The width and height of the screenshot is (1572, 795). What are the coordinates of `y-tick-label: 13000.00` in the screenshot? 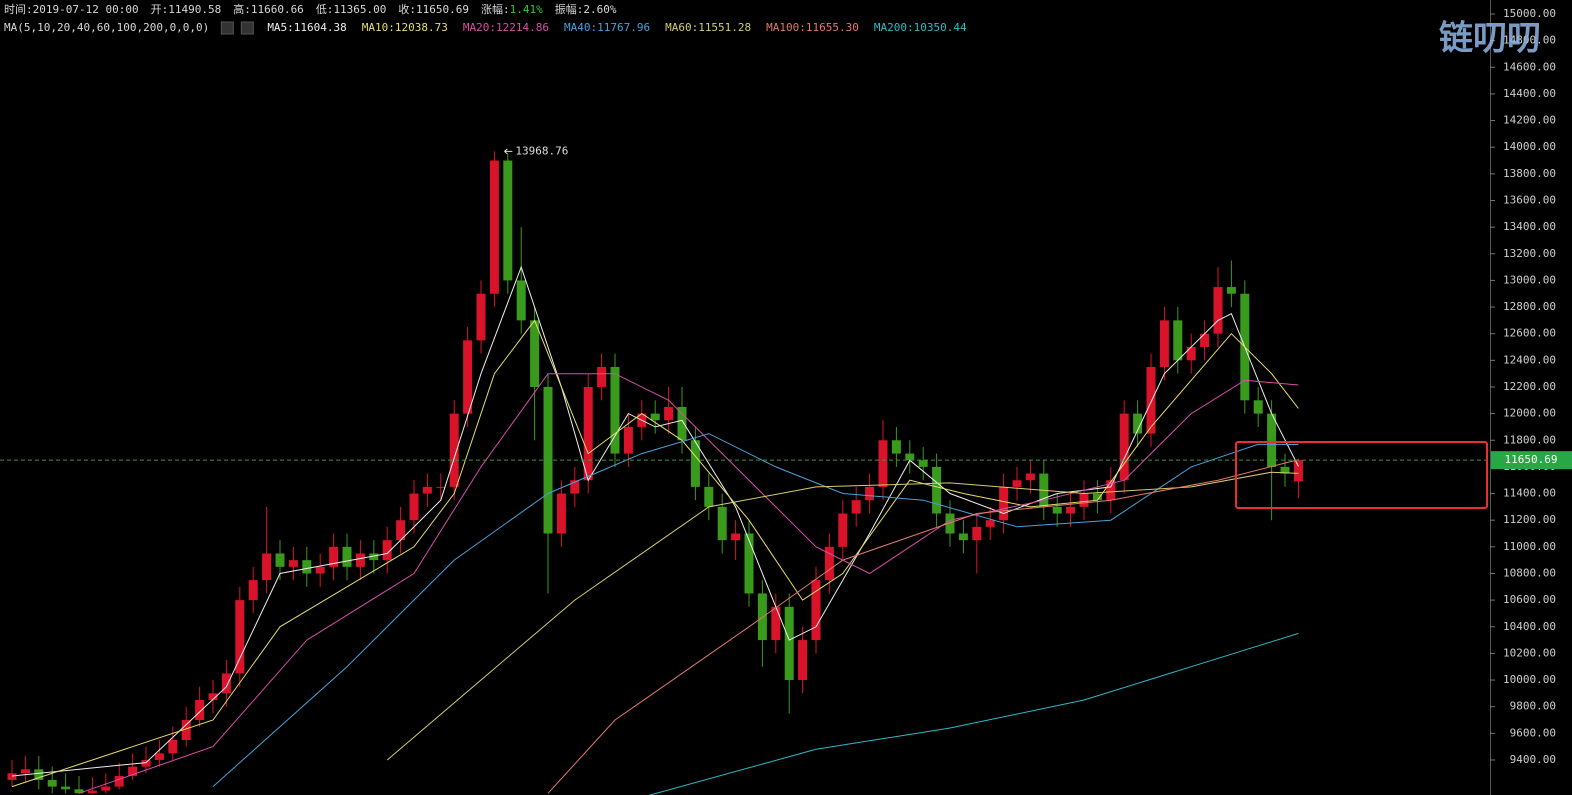 It's located at (1529, 279).